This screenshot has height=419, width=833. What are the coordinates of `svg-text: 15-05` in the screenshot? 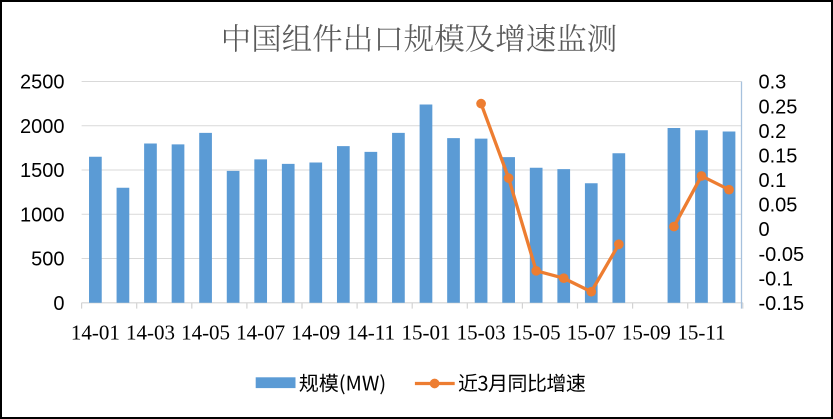 It's located at (536, 333).